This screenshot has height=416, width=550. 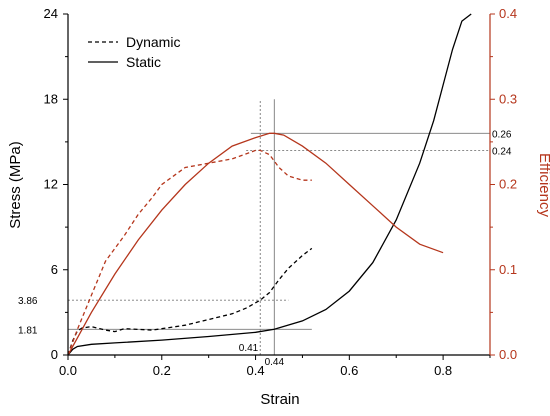 What do you see at coordinates (134, 52) in the screenshot?
I see `legend: Dynamic Static` at bounding box center [134, 52].